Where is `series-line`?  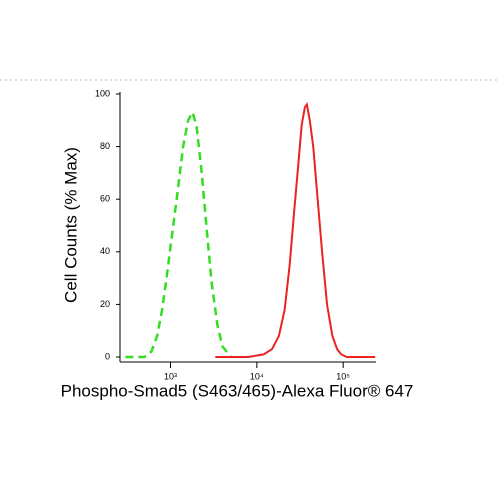 series-line is located at coordinates (178, 234).